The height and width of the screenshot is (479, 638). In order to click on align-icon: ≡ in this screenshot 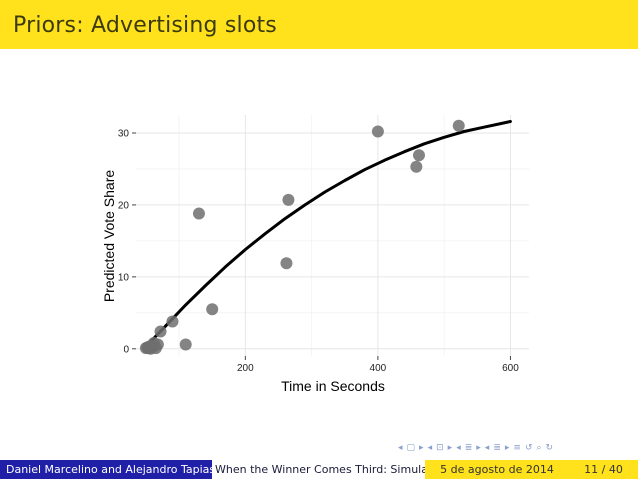, I will do `click(517, 448)`.